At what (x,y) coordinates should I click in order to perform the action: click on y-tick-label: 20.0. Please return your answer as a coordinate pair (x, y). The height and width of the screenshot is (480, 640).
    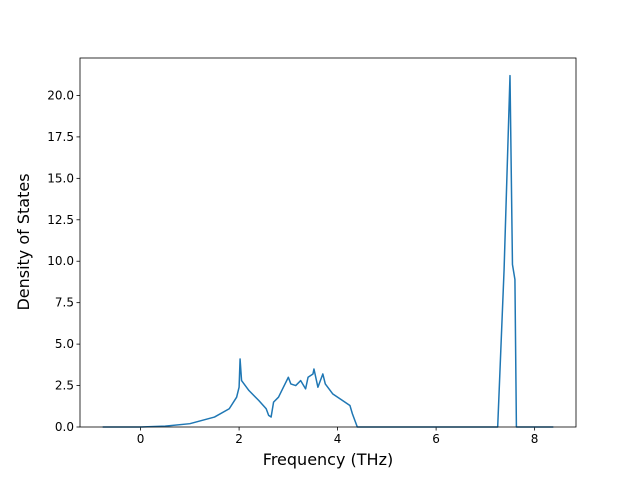
    Looking at the image, I should click on (60, 95).